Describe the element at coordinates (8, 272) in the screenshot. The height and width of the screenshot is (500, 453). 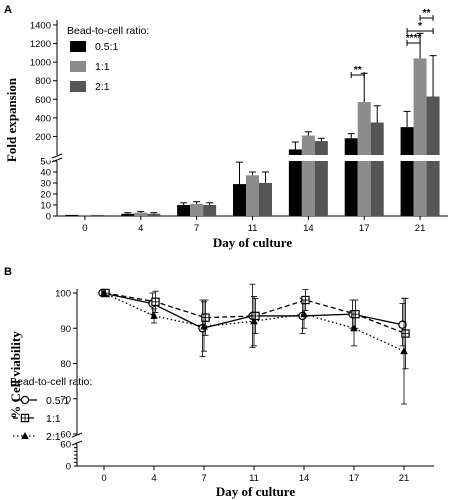
I see `panel-b-label: B` at that location.